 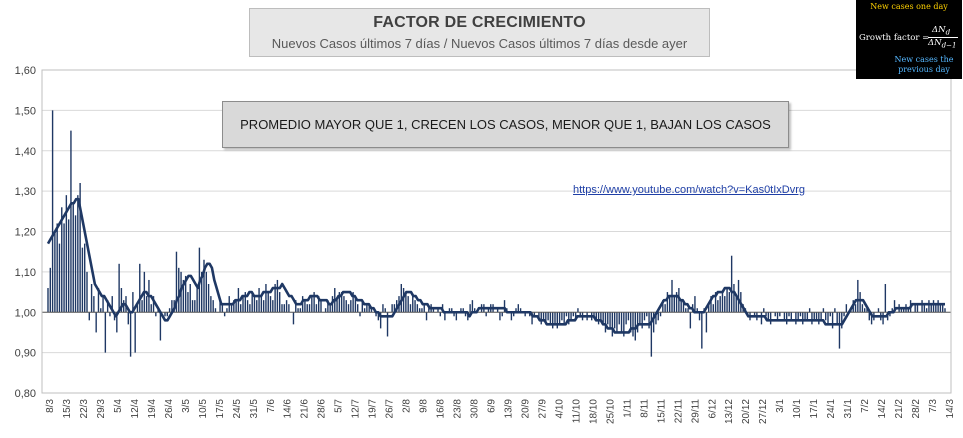 What do you see at coordinates (526, 409) in the screenshot?
I see `x-tick-label: 20/9` at bounding box center [526, 409].